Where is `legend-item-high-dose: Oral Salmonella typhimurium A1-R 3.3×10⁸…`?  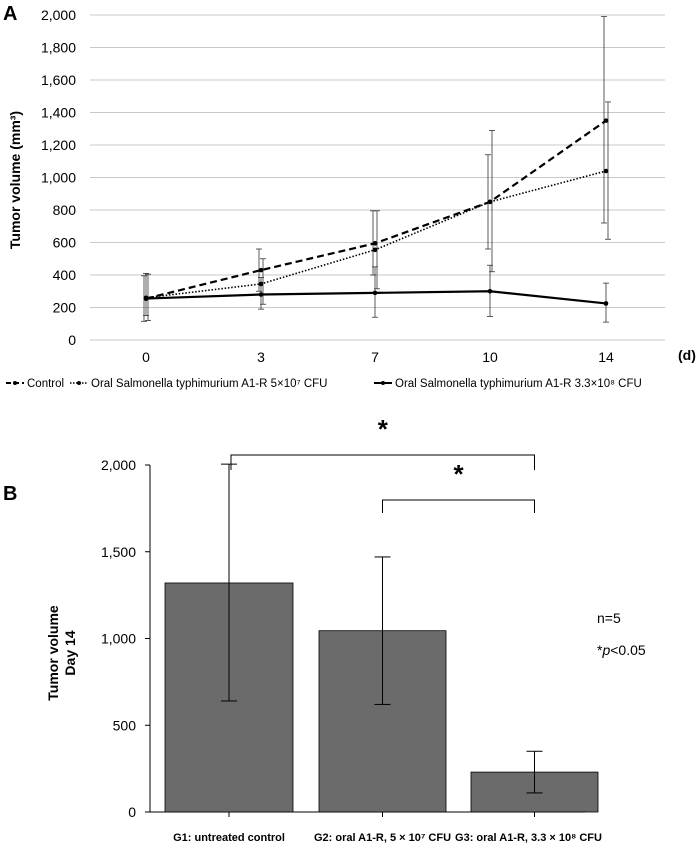 legend-item-high-dose: Oral Salmonella typhimurium A1-R 3.3×10⁸… is located at coordinates (508, 384).